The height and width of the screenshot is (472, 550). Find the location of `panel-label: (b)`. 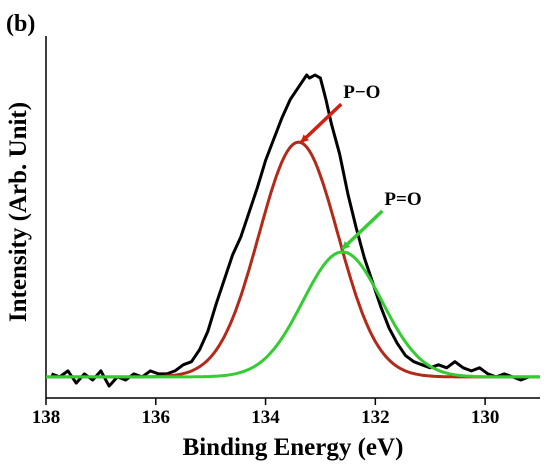

panel-label: (b) is located at coordinates (20, 24).